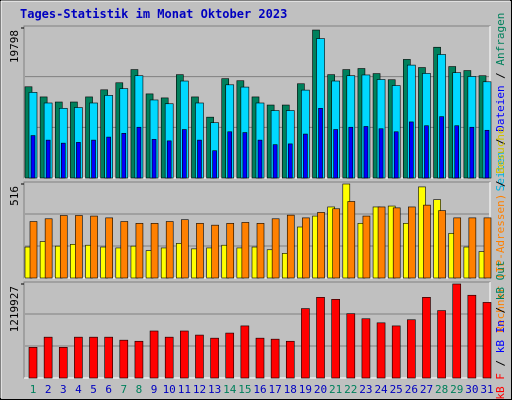 The width and height of the screenshot is (512, 400). Describe the element at coordinates (153, 14) in the screenshot. I see `chart-title: Tages-Statistik im Monat Oktober 2023` at that location.